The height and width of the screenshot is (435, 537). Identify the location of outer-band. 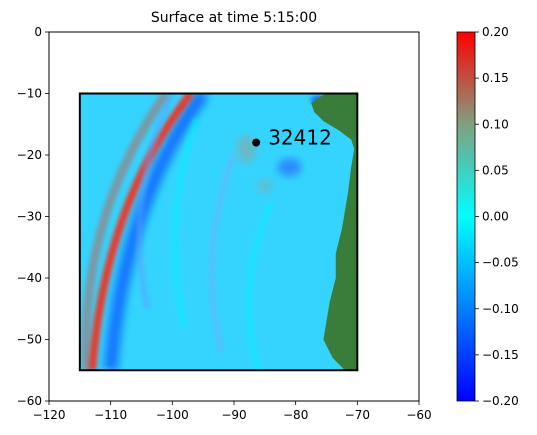
(125, 232).